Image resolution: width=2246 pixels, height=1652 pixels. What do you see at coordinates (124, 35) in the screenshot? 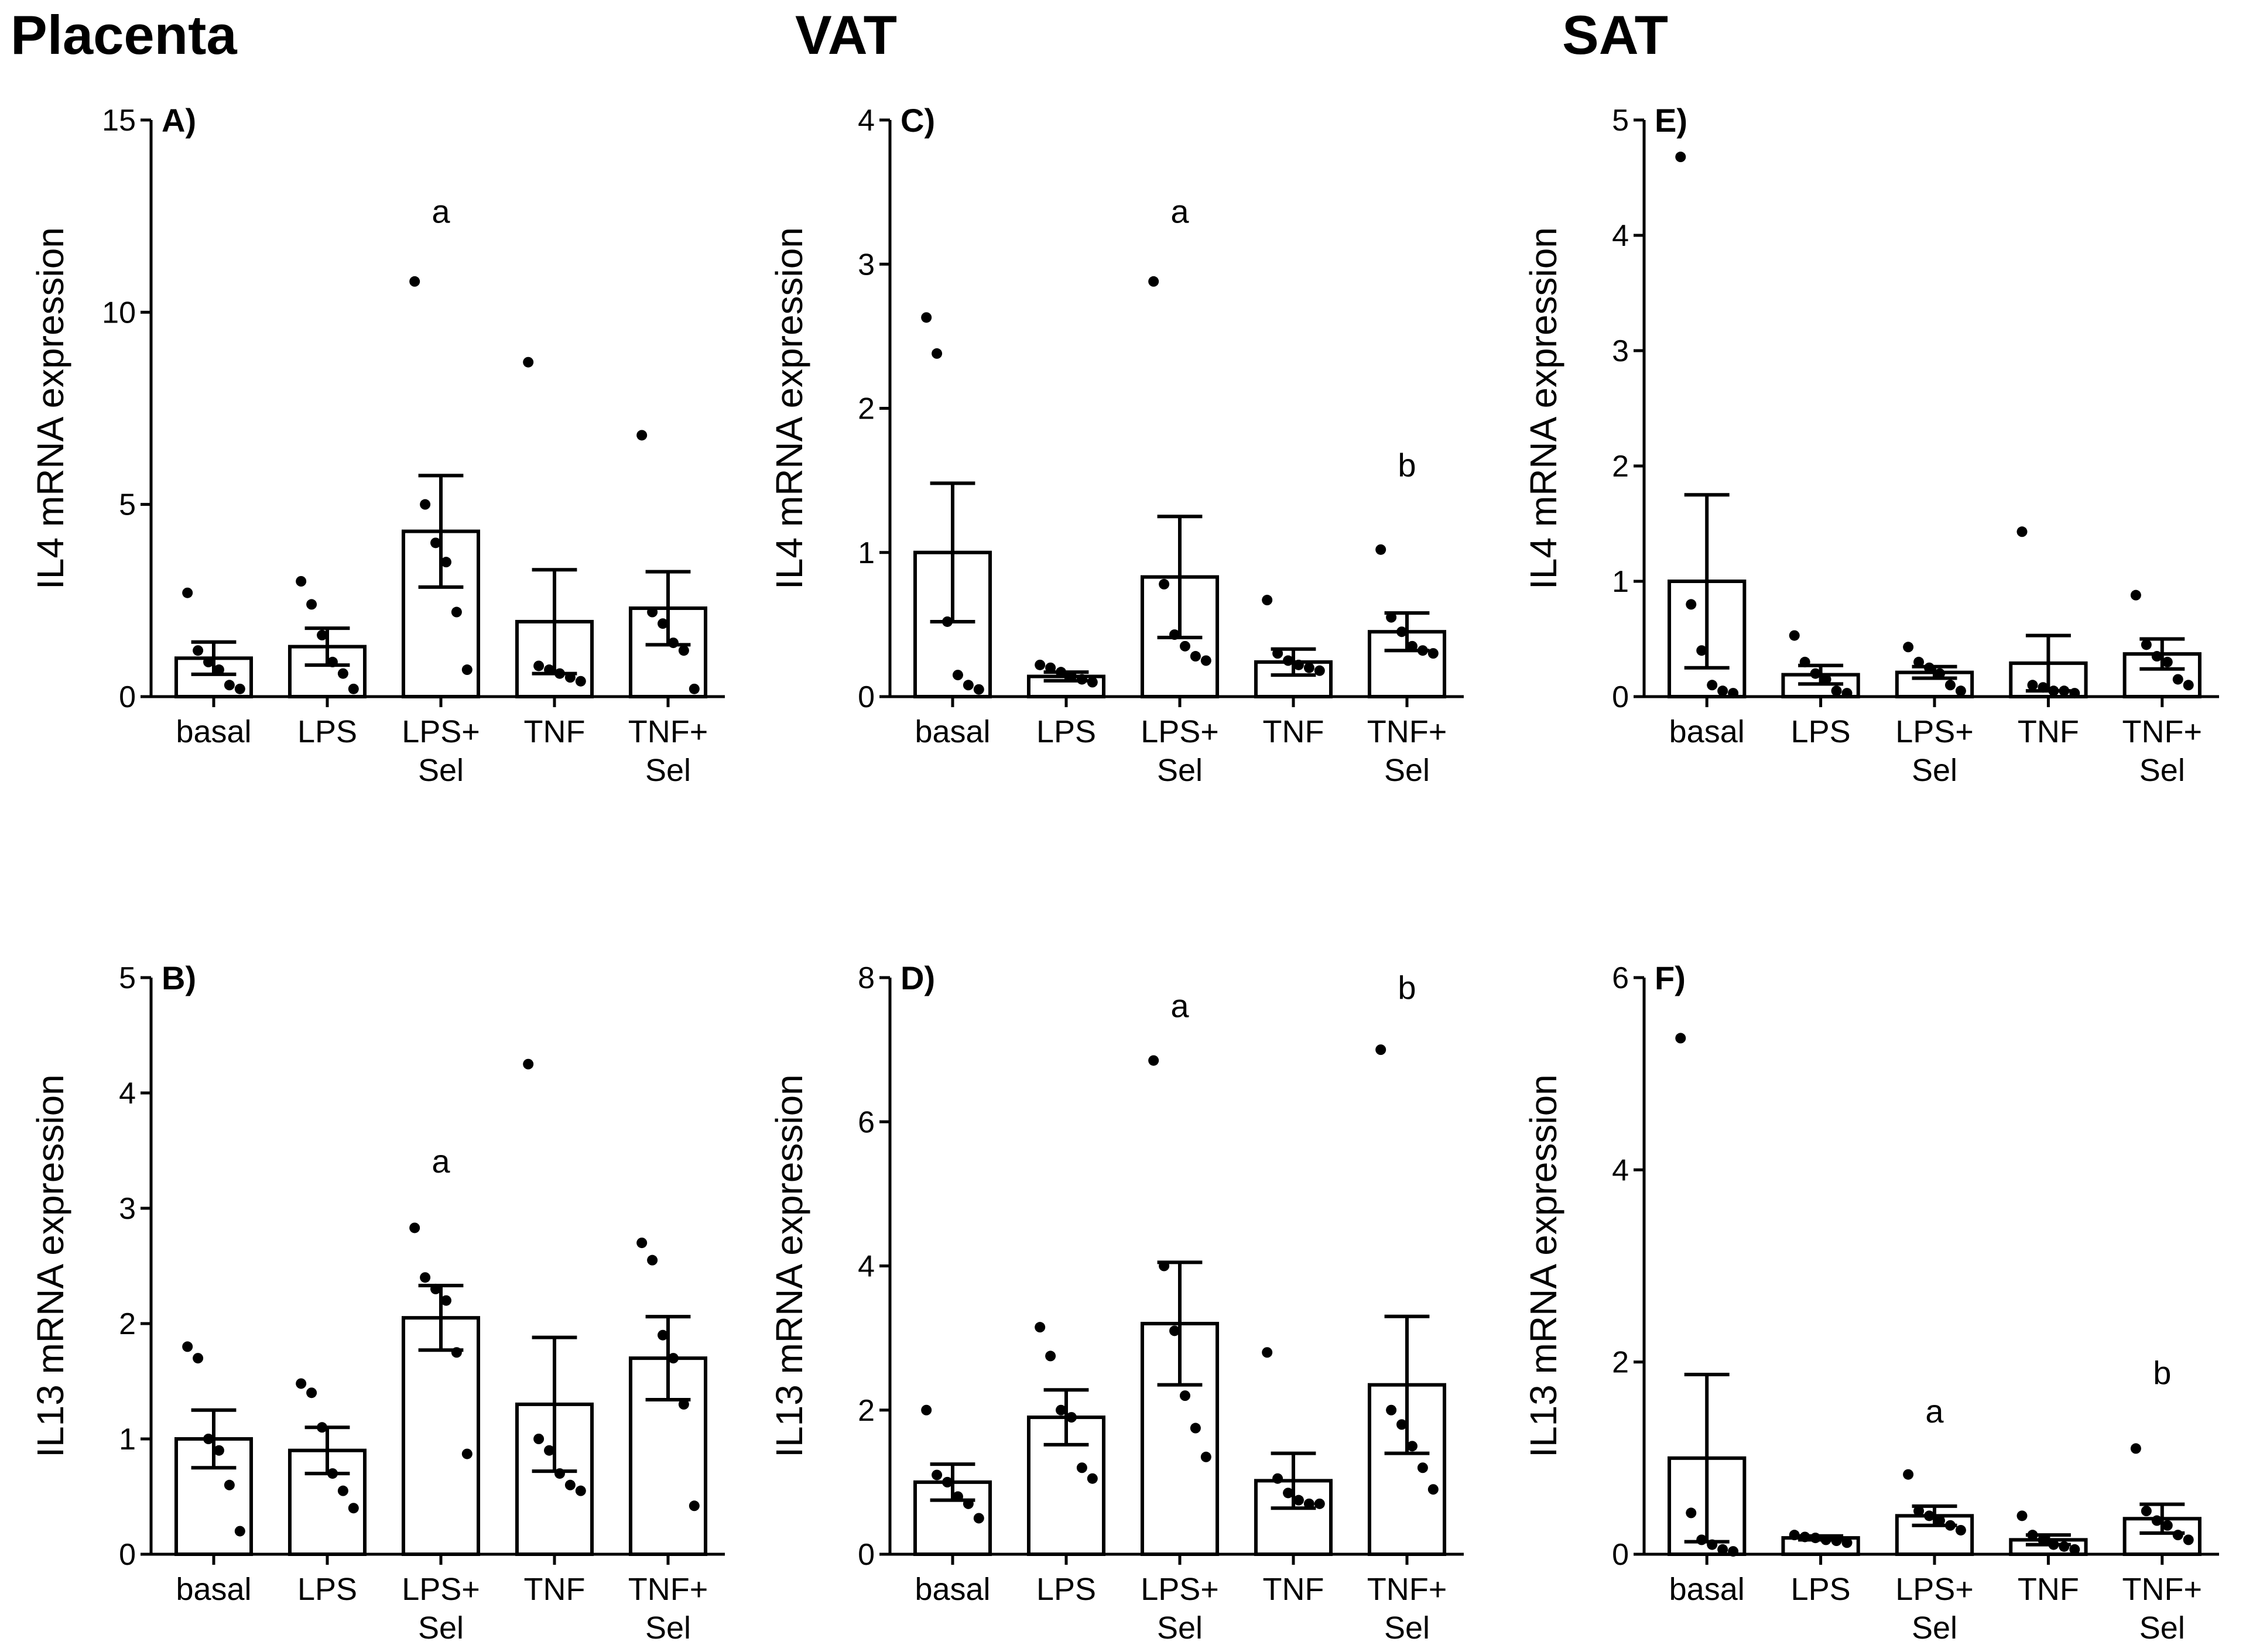
I see `section-title-placenta: Placenta` at bounding box center [124, 35].